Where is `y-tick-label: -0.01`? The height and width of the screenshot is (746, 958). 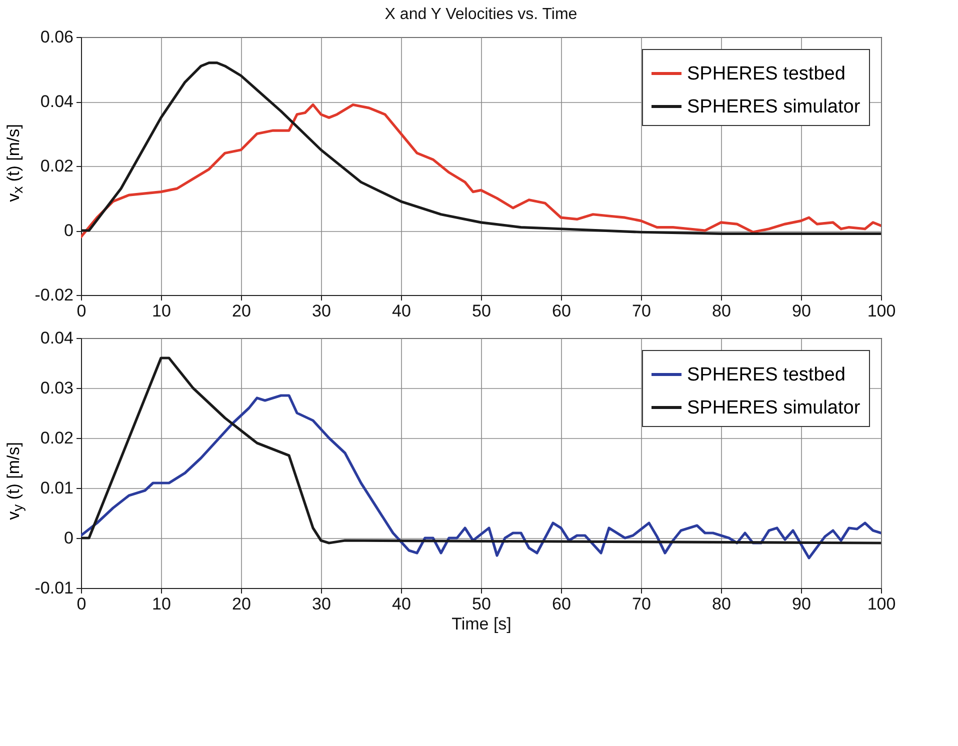
y-tick-label: -0.01 is located at coordinates (54, 588).